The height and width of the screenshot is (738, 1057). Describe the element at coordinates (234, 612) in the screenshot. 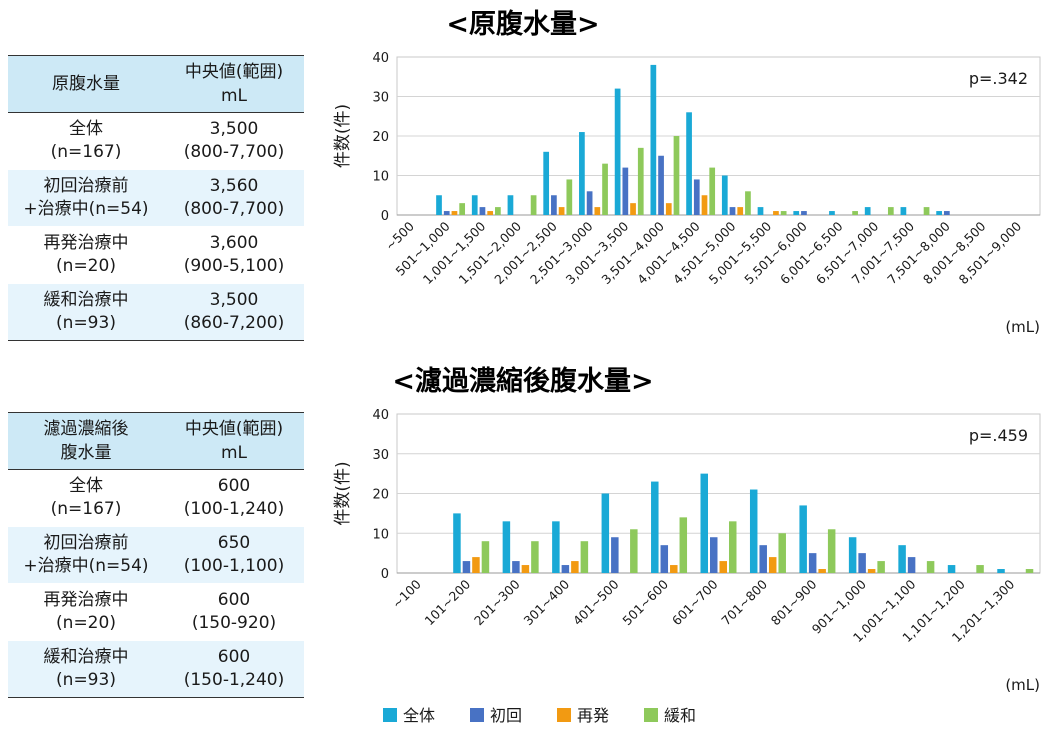

I see `row-value: 600 (150-920)` at that location.